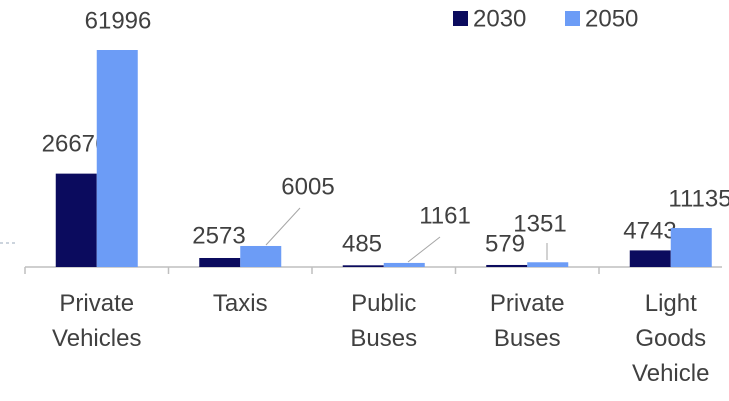 This screenshot has width=729, height=401. I want to click on legend-label: 2050, so click(611, 18).